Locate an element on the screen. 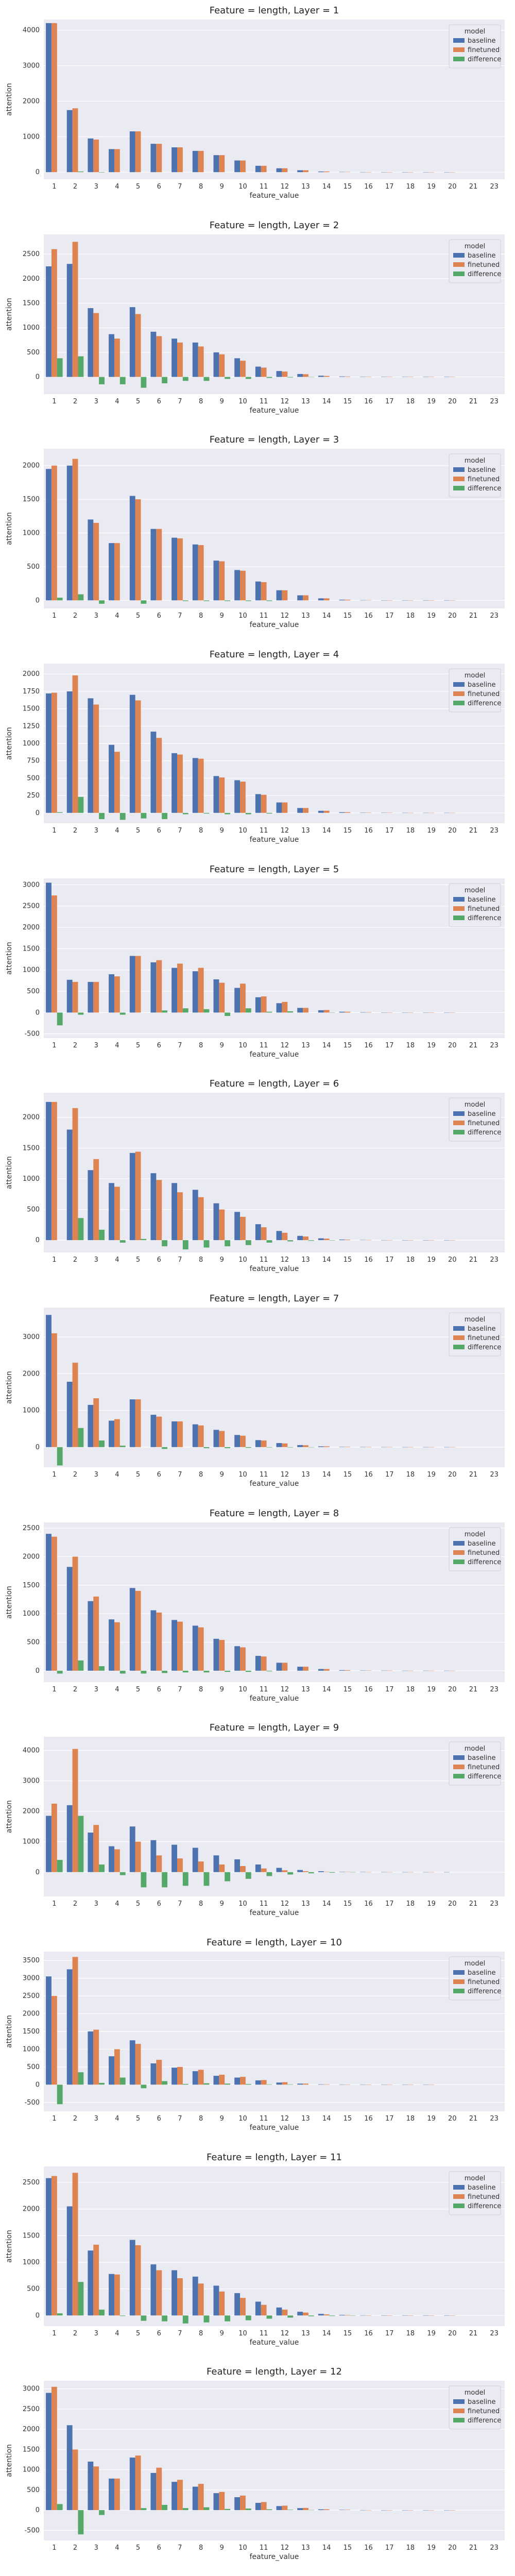 The image size is (515, 2576). chart-title: Feature = length, Layer = 1 is located at coordinates (274, 10).